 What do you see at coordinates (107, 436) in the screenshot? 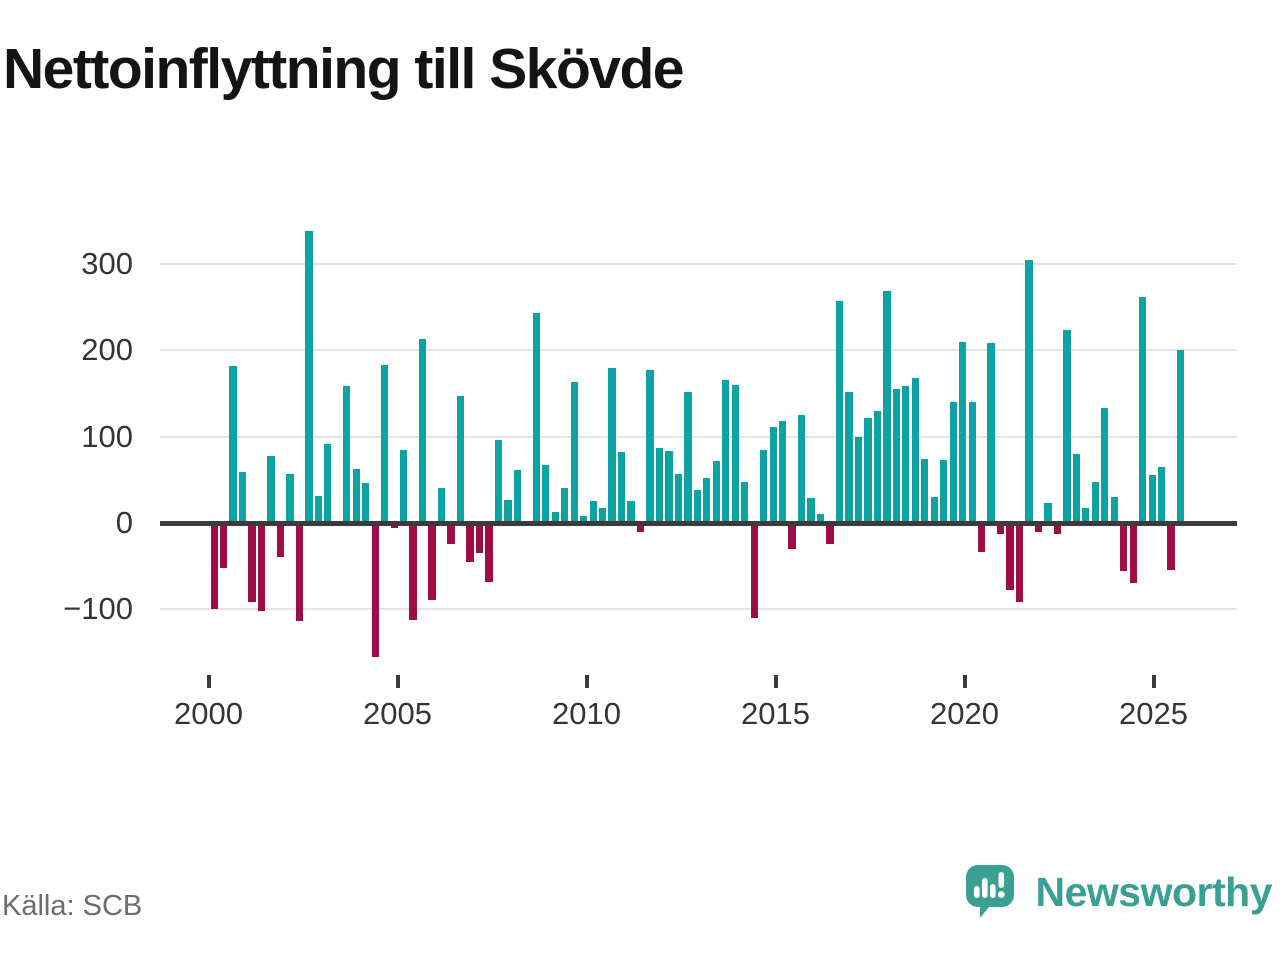
I see `y-tick-label: 100` at bounding box center [107, 436].